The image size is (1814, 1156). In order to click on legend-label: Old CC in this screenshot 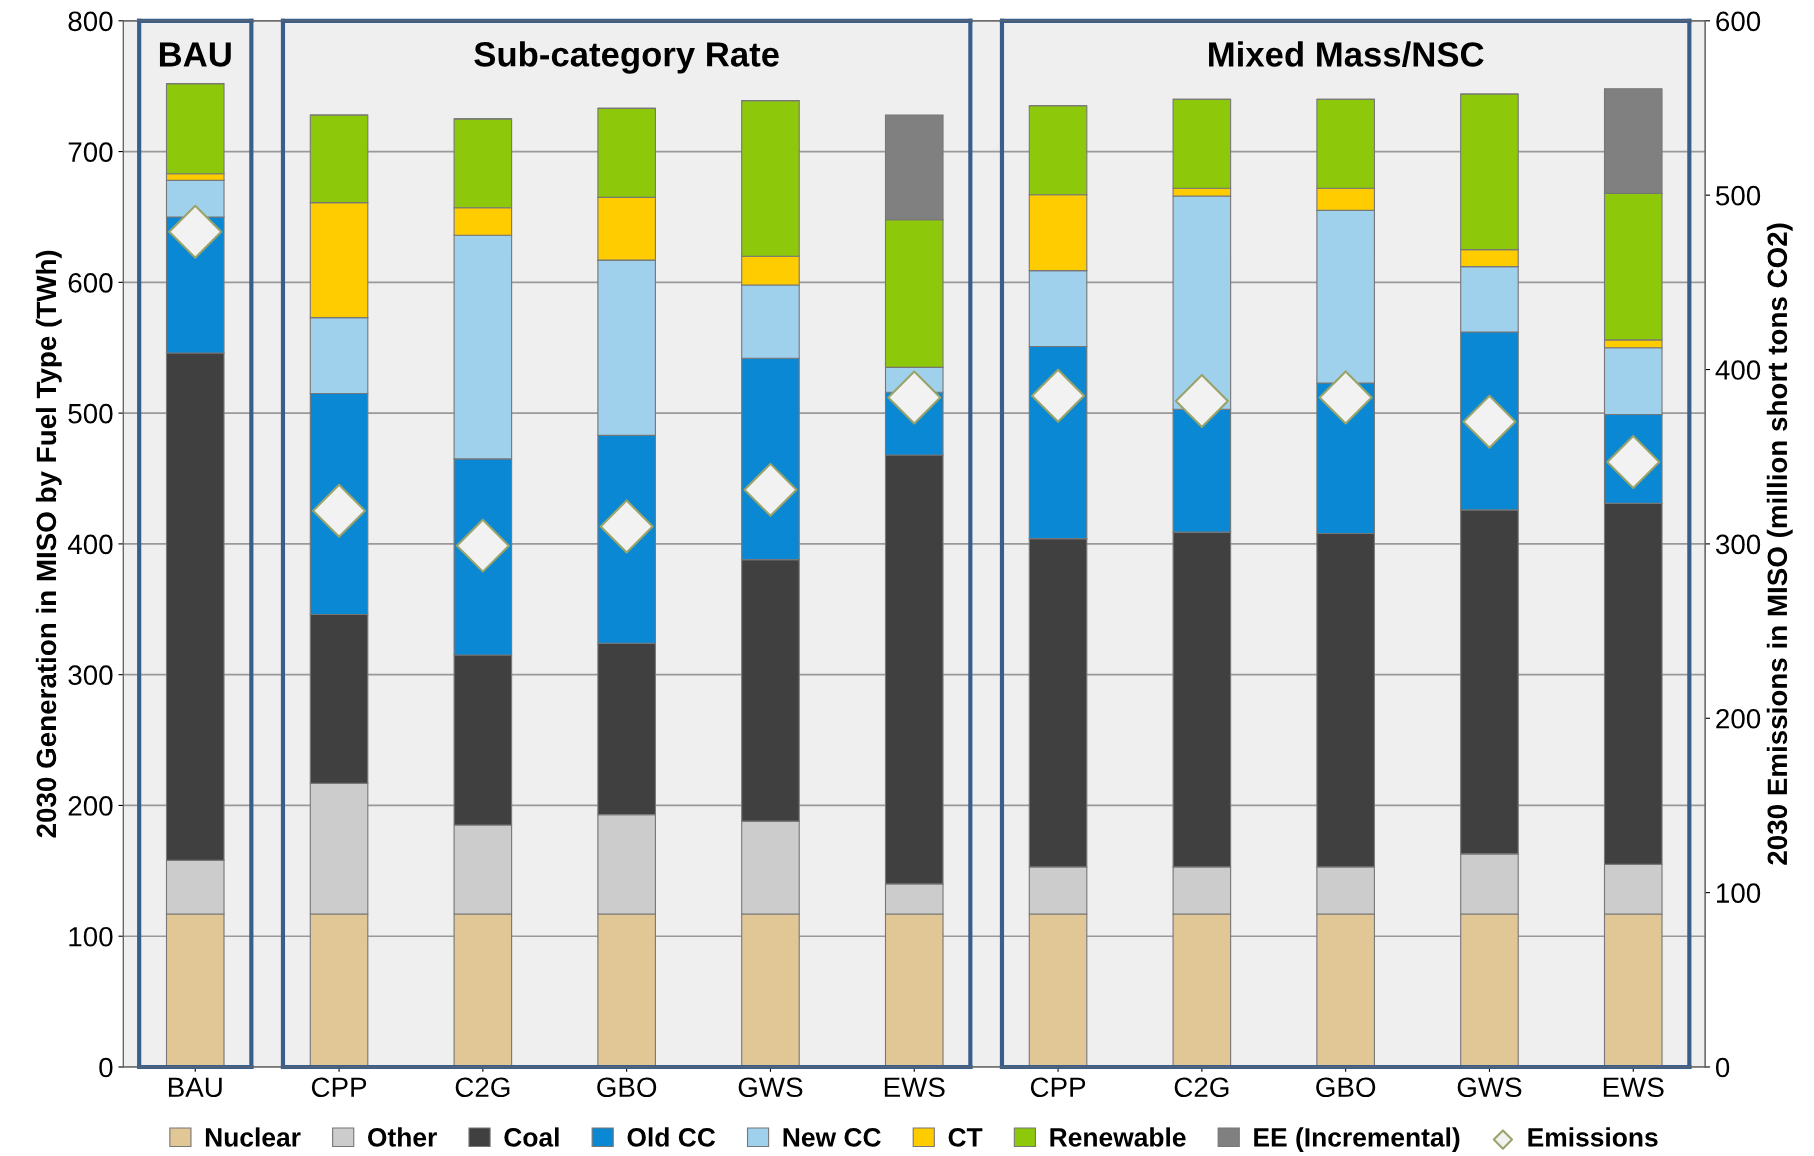, I will do `click(671, 1137)`.